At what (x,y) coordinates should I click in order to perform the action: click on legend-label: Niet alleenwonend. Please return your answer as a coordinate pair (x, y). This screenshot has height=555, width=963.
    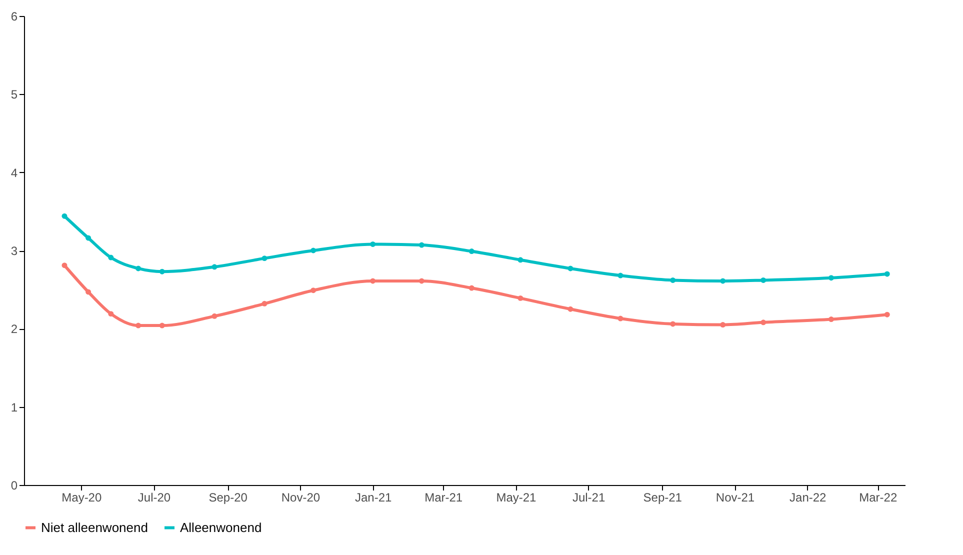
    Looking at the image, I should click on (94, 527).